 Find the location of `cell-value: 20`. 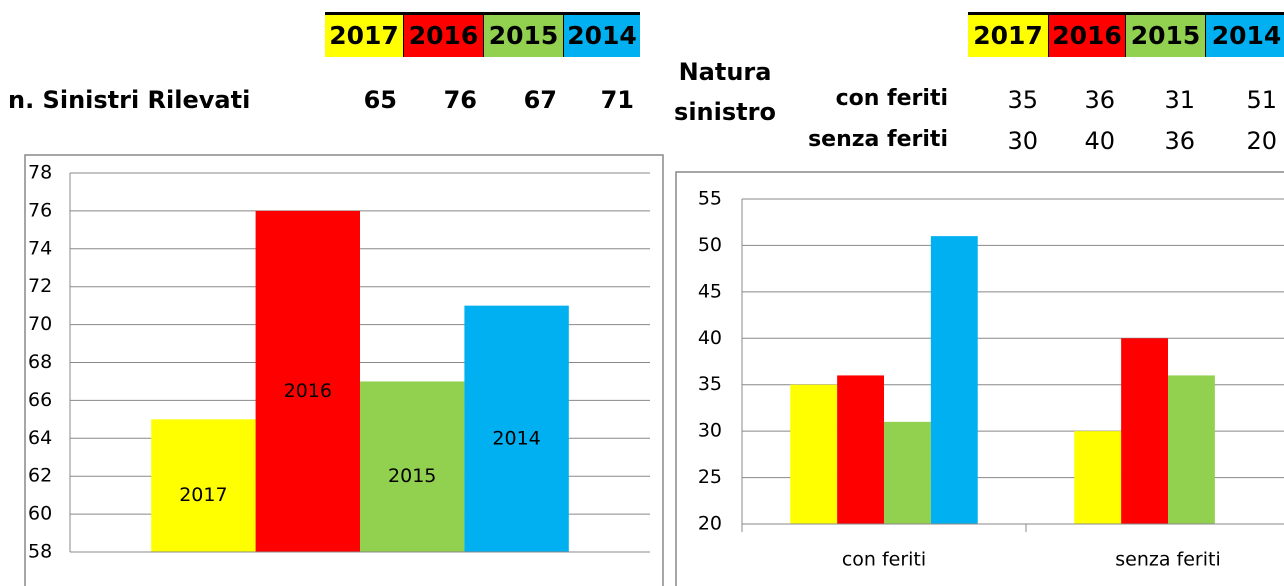

cell-value: 20 is located at coordinates (1261, 141).